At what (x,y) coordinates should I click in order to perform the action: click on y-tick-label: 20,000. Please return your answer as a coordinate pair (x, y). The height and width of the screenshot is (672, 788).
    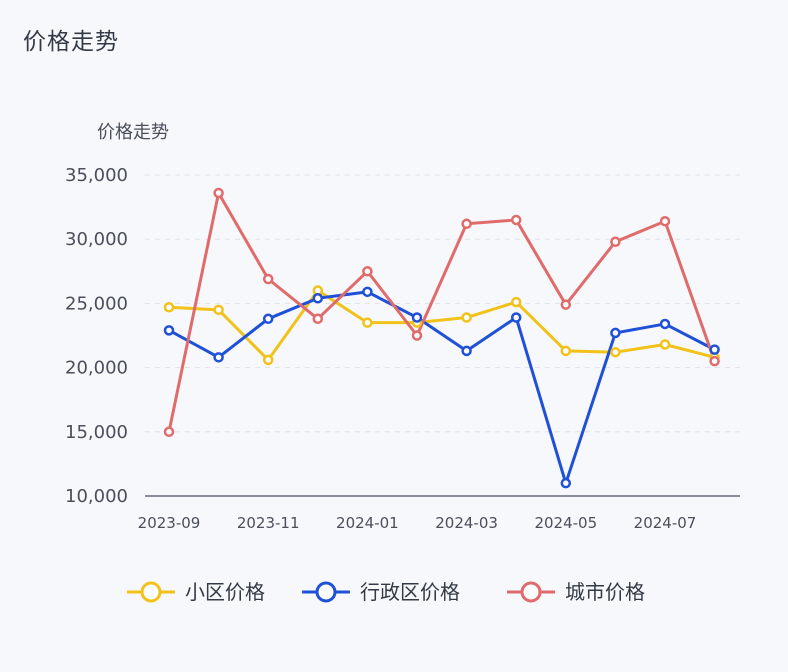
    Looking at the image, I should click on (96, 368).